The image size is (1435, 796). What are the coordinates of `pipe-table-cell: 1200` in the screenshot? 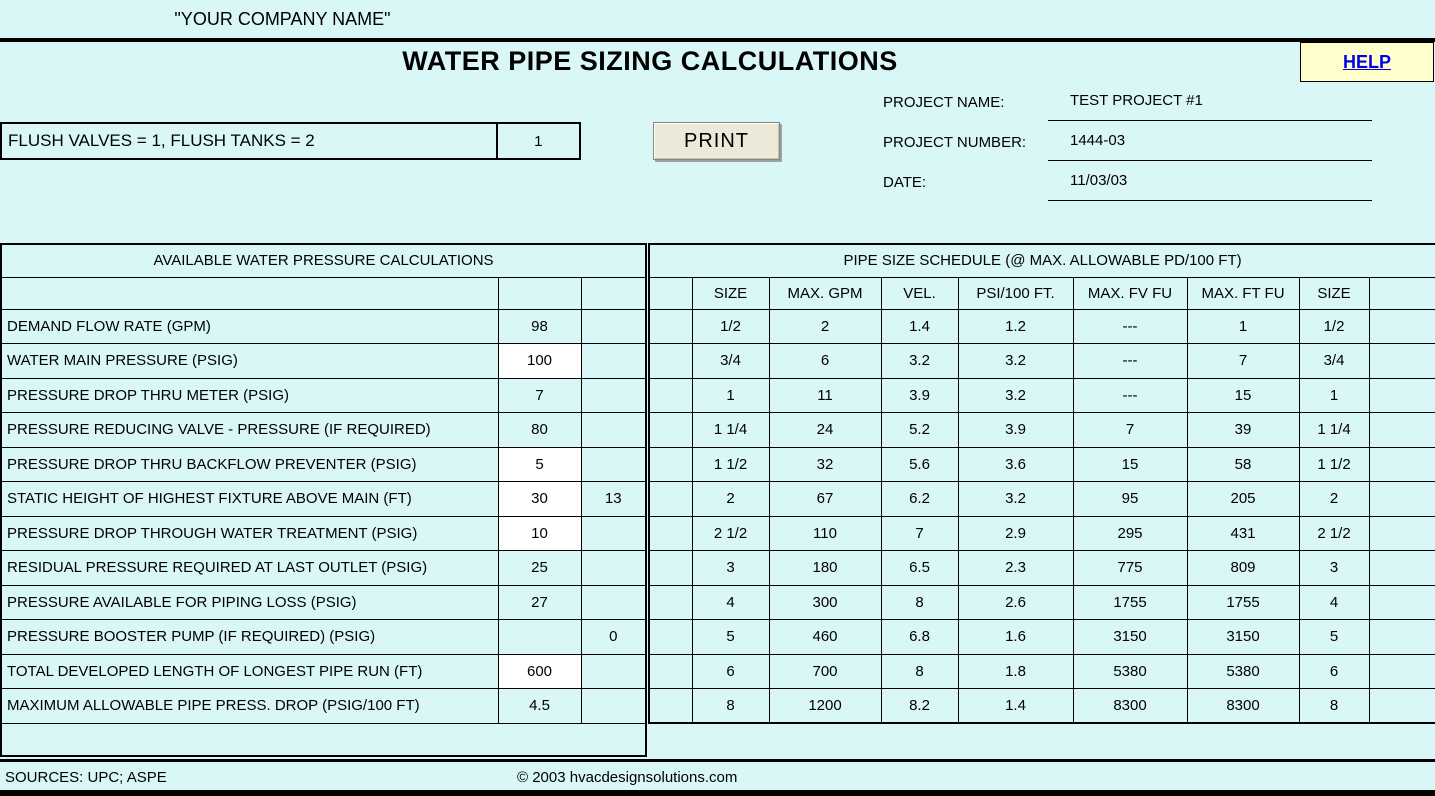 It's located at (825, 706).